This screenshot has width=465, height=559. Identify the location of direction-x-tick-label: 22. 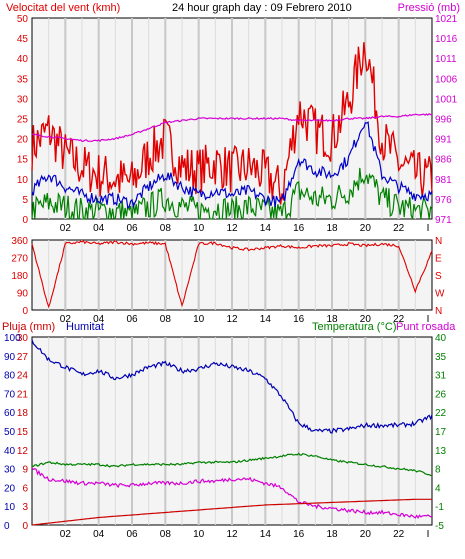
(399, 319).